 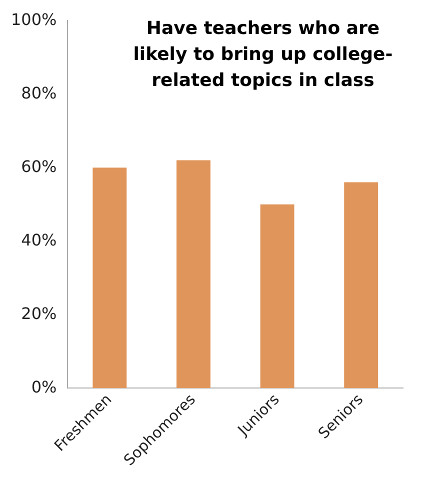 I want to click on y-tick-label: 100%, so click(x=33, y=19).